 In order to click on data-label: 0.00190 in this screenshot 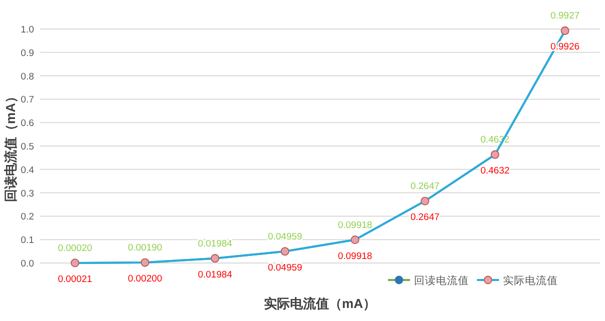, I will do `click(145, 248)`.